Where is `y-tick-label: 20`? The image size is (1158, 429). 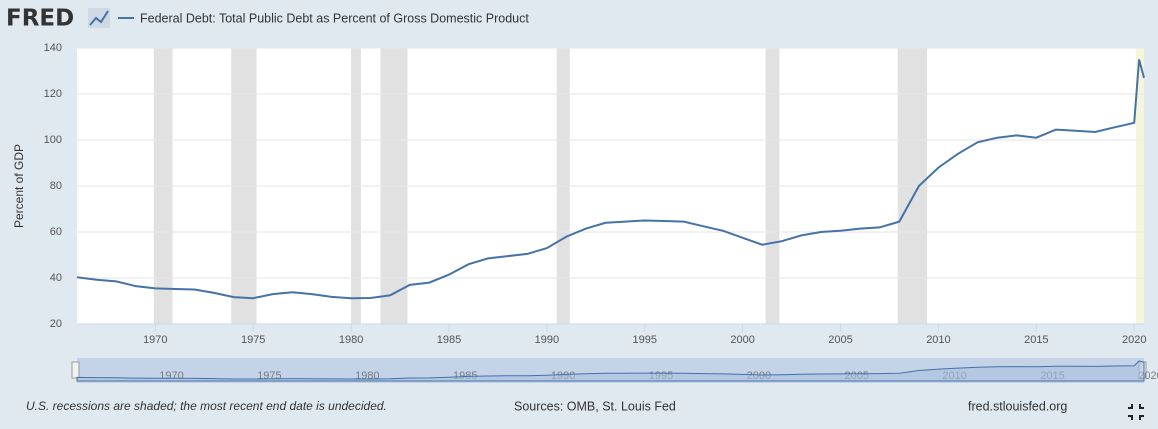 y-tick-label: 20 is located at coordinates (56, 324).